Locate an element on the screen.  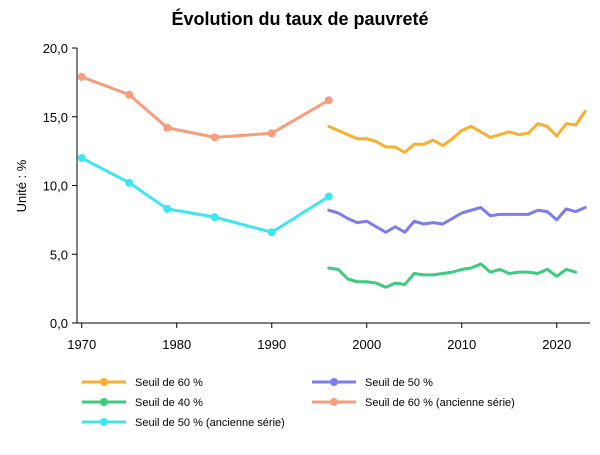
legend-item: Seuil de 50 % (ancienne série) is located at coordinates (183, 423).